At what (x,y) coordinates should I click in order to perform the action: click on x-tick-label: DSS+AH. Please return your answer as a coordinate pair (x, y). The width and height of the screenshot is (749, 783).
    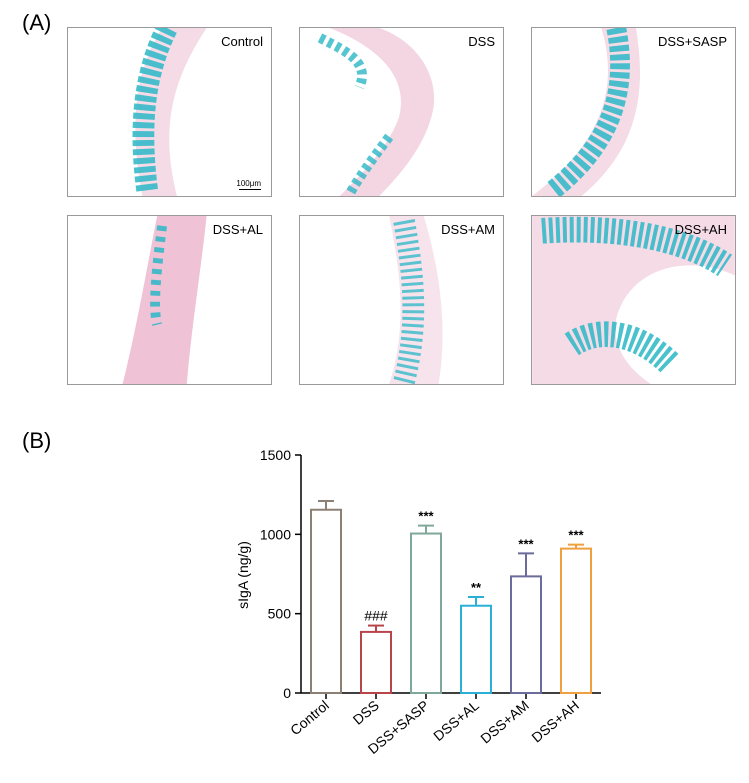
    Looking at the image, I should click on (555, 721).